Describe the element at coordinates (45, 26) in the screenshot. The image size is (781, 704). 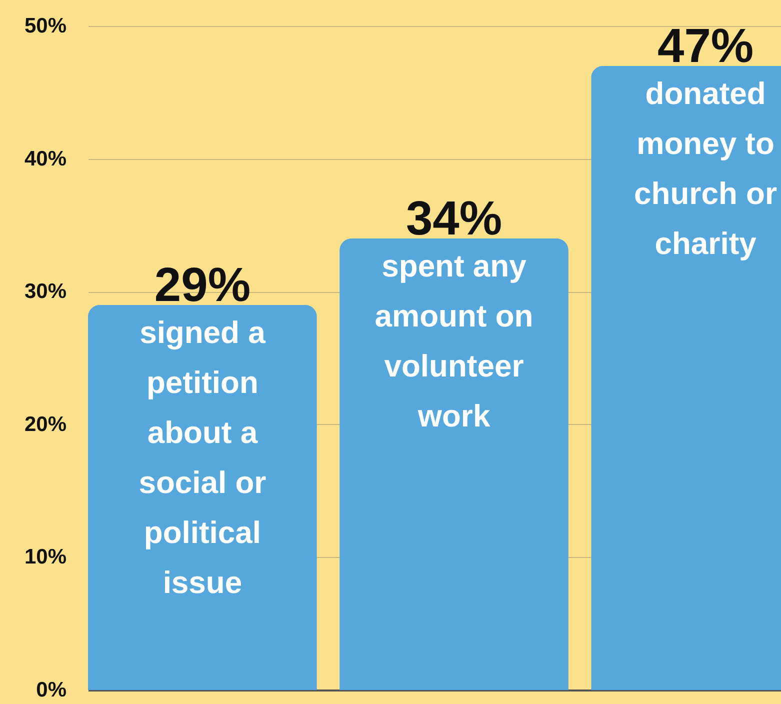
I see `y-tick-label: 50%` at that location.